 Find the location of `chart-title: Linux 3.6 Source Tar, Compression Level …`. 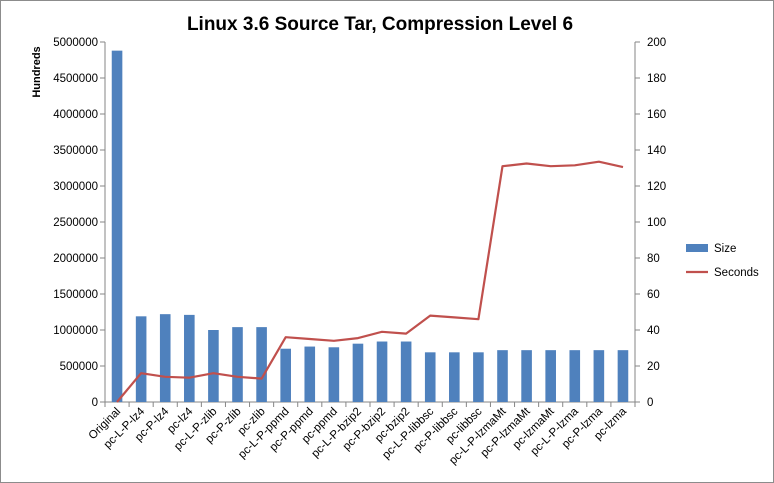

chart-title: Linux 3.6 Source Tar, Compression Level … is located at coordinates (380, 24).